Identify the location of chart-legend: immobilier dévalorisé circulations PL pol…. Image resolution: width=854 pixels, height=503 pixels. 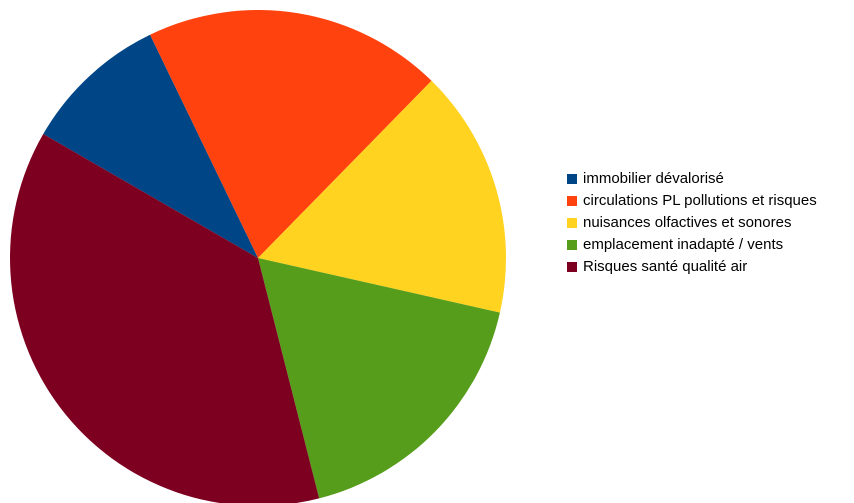
(709, 225).